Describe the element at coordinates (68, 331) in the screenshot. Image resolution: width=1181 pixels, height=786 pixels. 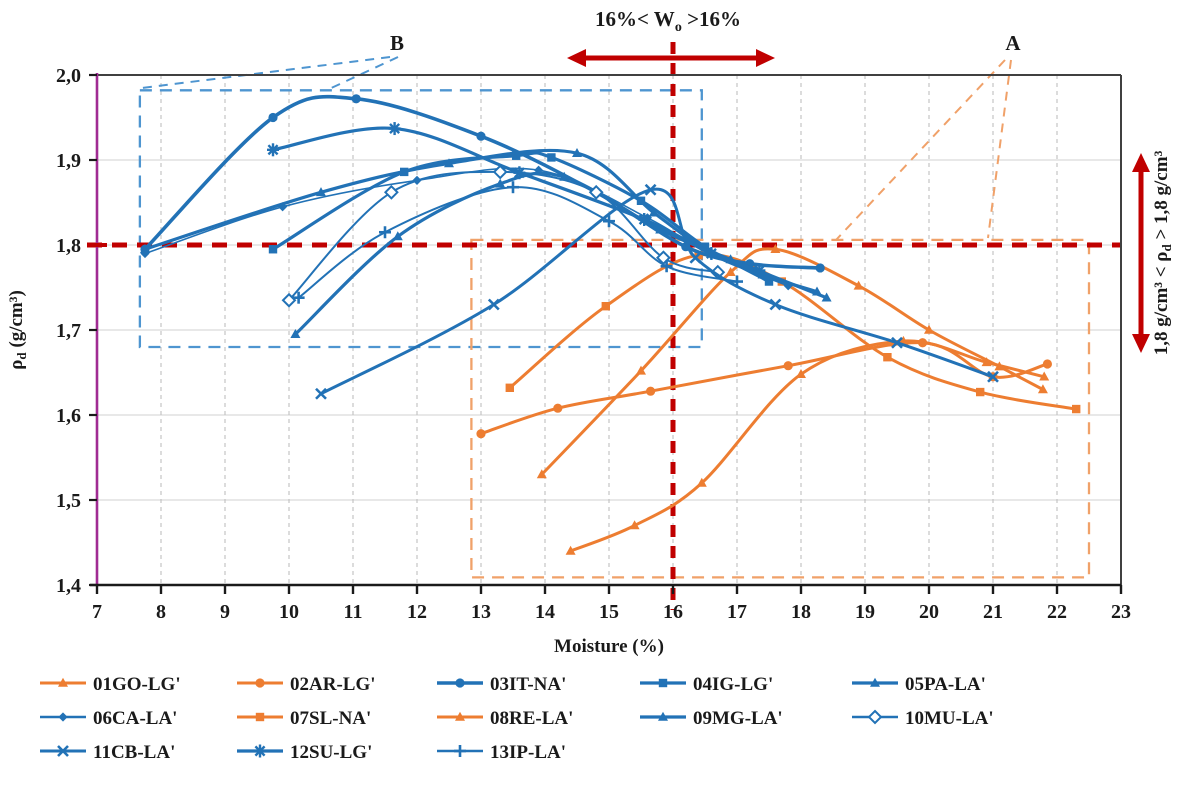
I see `svg-text: 1,7` at that location.